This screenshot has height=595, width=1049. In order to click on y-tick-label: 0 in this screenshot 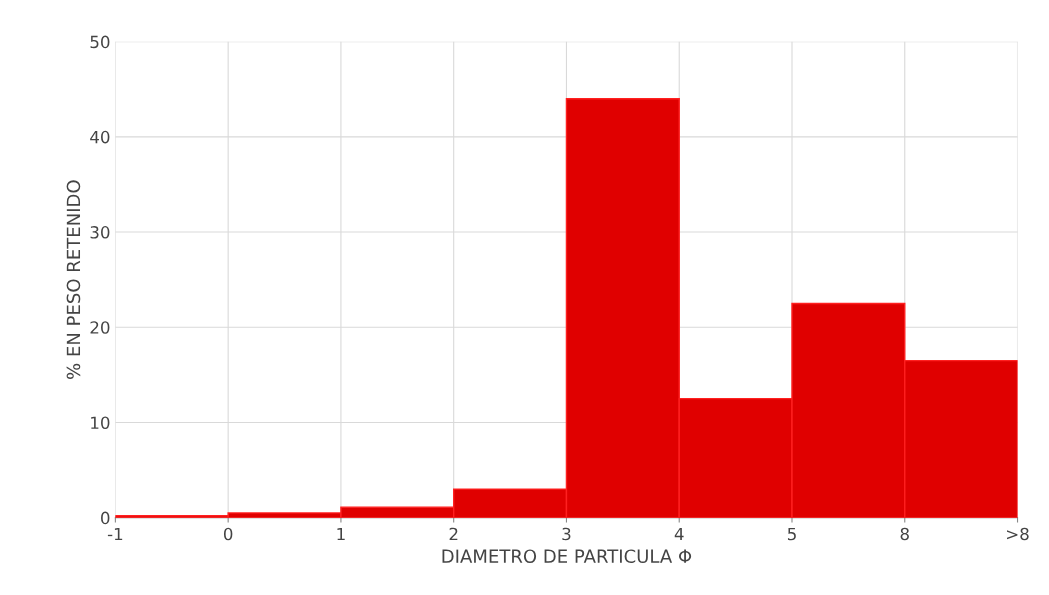, I will do `click(105, 518)`.